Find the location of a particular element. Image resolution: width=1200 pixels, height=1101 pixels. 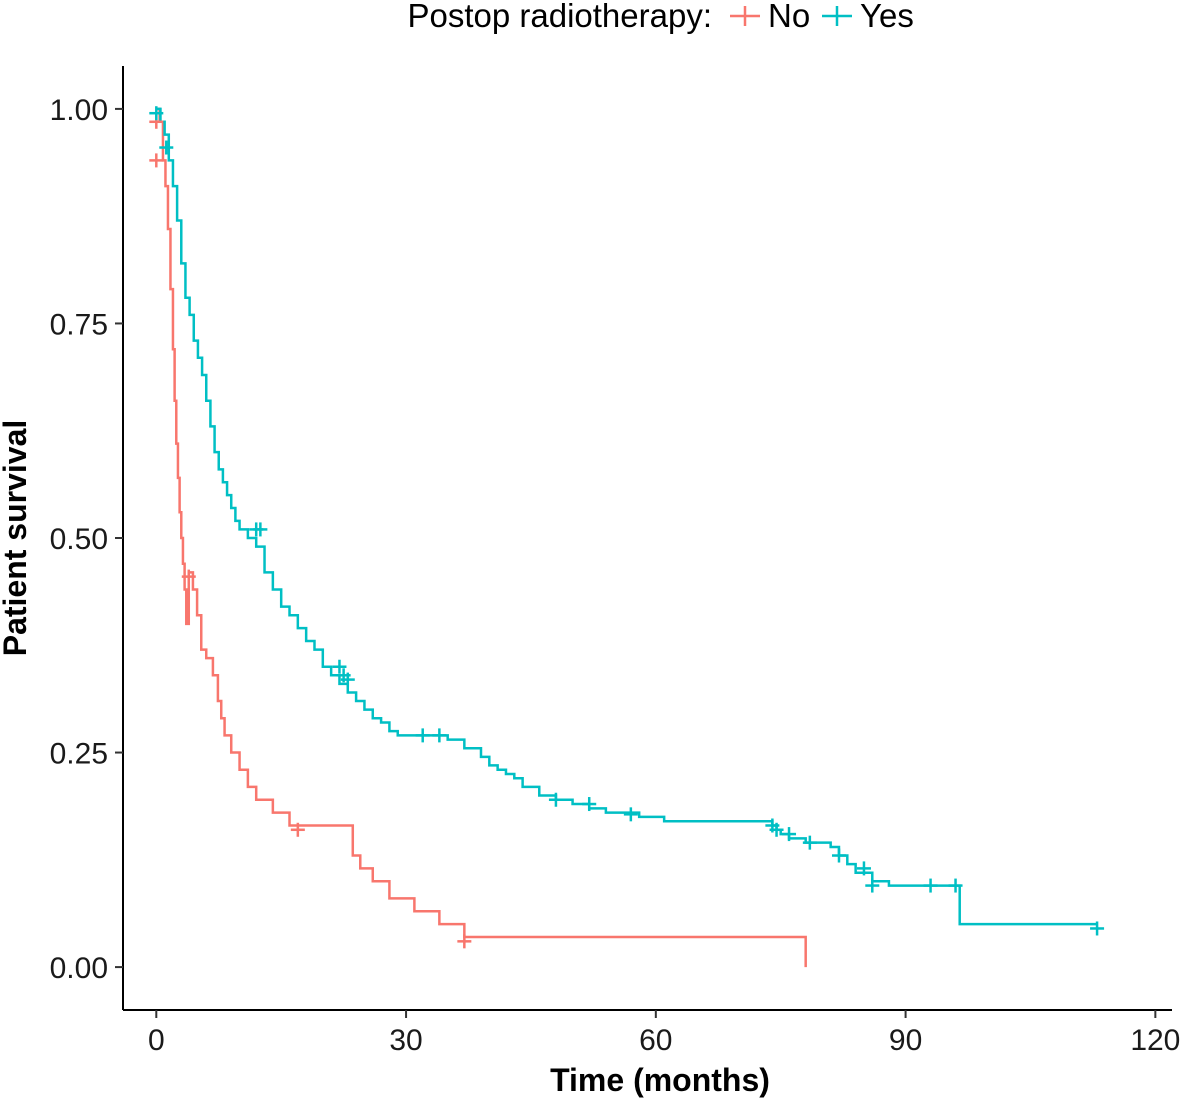

legend-label: No is located at coordinates (789, 17).